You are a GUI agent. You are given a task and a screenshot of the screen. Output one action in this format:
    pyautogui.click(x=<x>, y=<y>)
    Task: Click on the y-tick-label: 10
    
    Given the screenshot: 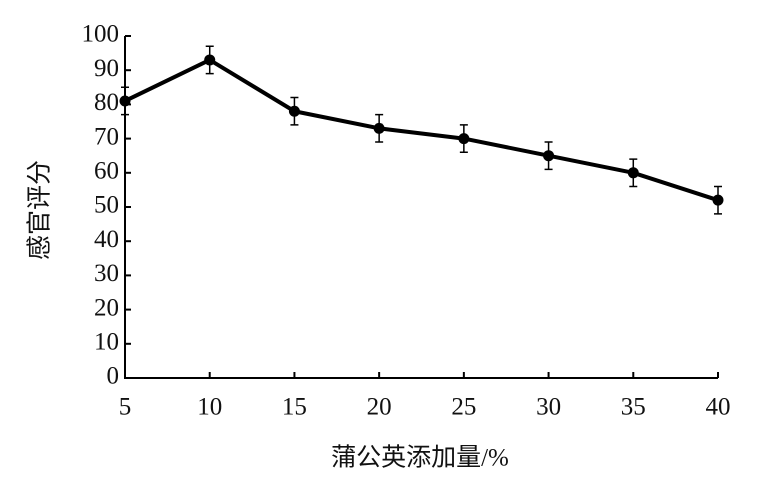 What is the action you would take?
    pyautogui.click(x=106, y=342)
    